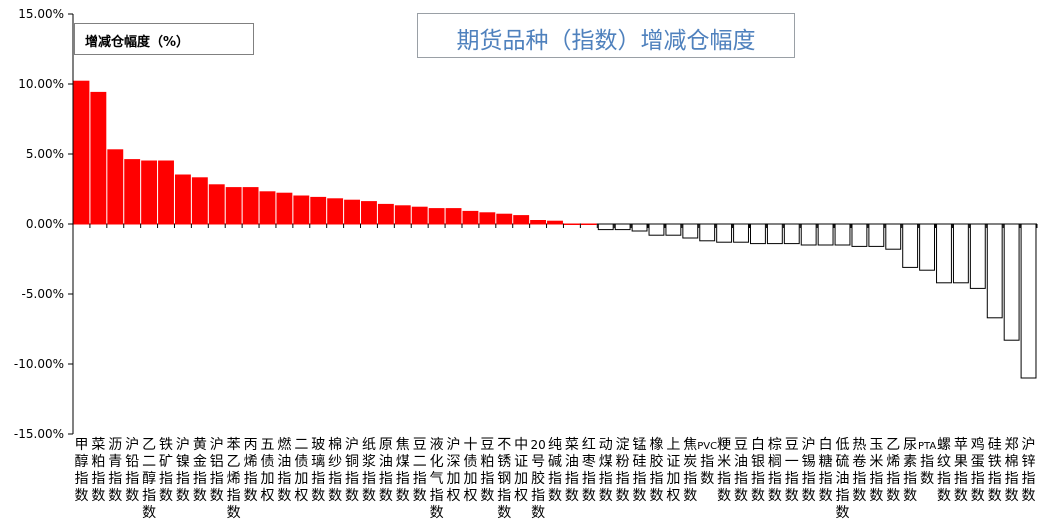  What do you see at coordinates (978, 470) in the screenshot?
I see `x-tick-label: 鸡蛋指数` at bounding box center [978, 470].